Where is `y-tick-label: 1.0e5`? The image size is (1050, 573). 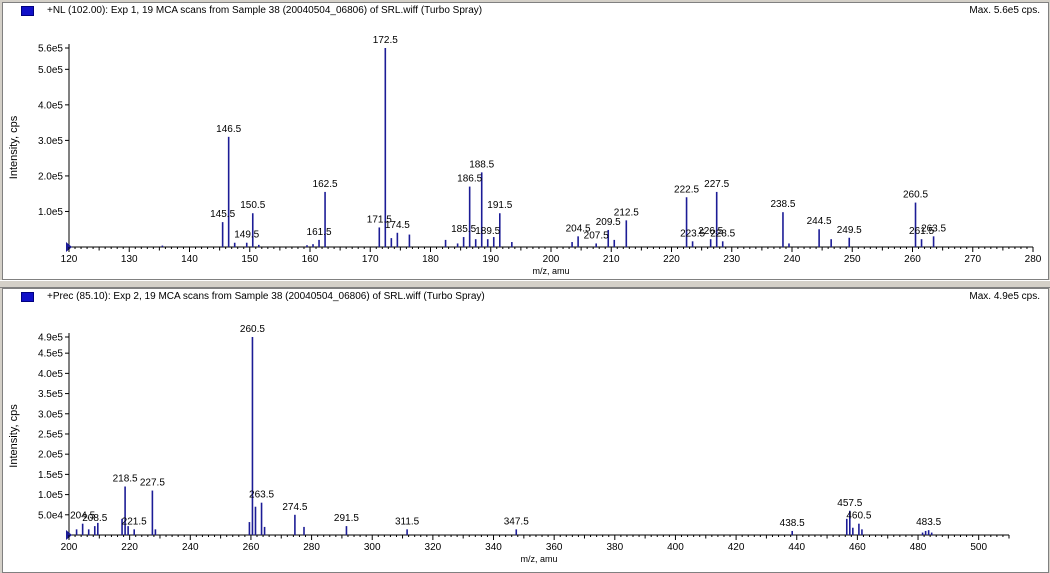 y-tick-label: 1.0e5 is located at coordinates (50, 495).